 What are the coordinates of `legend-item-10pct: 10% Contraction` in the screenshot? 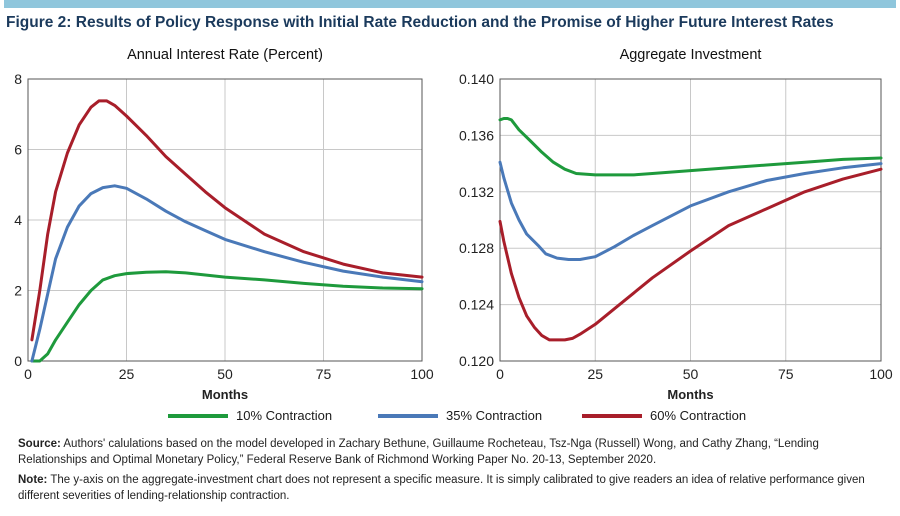 It's located at (250, 415).